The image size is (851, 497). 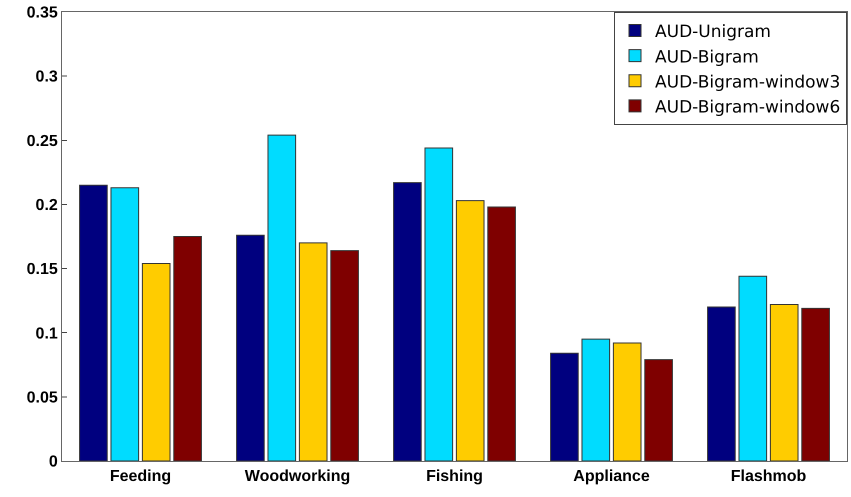 I want to click on y-tick-label: 0.15, so click(x=42, y=269).